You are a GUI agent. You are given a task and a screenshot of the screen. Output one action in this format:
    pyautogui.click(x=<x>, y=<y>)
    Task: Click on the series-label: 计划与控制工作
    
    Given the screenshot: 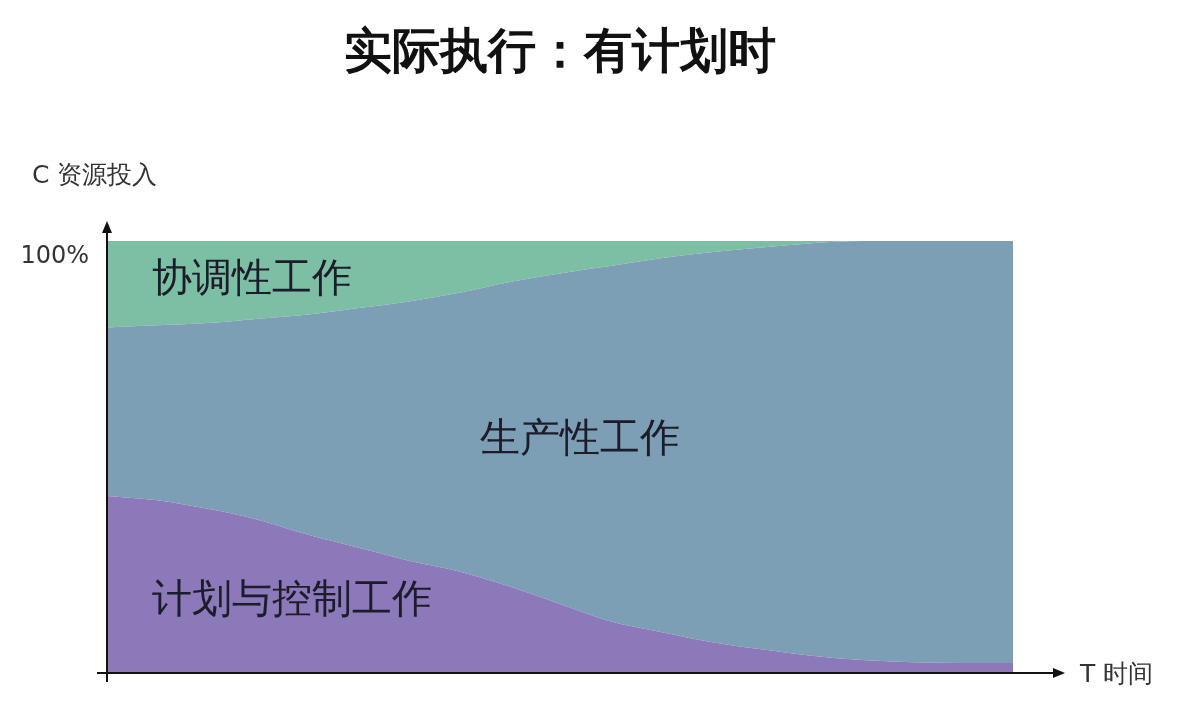 What is the action you would take?
    pyautogui.click(x=292, y=597)
    